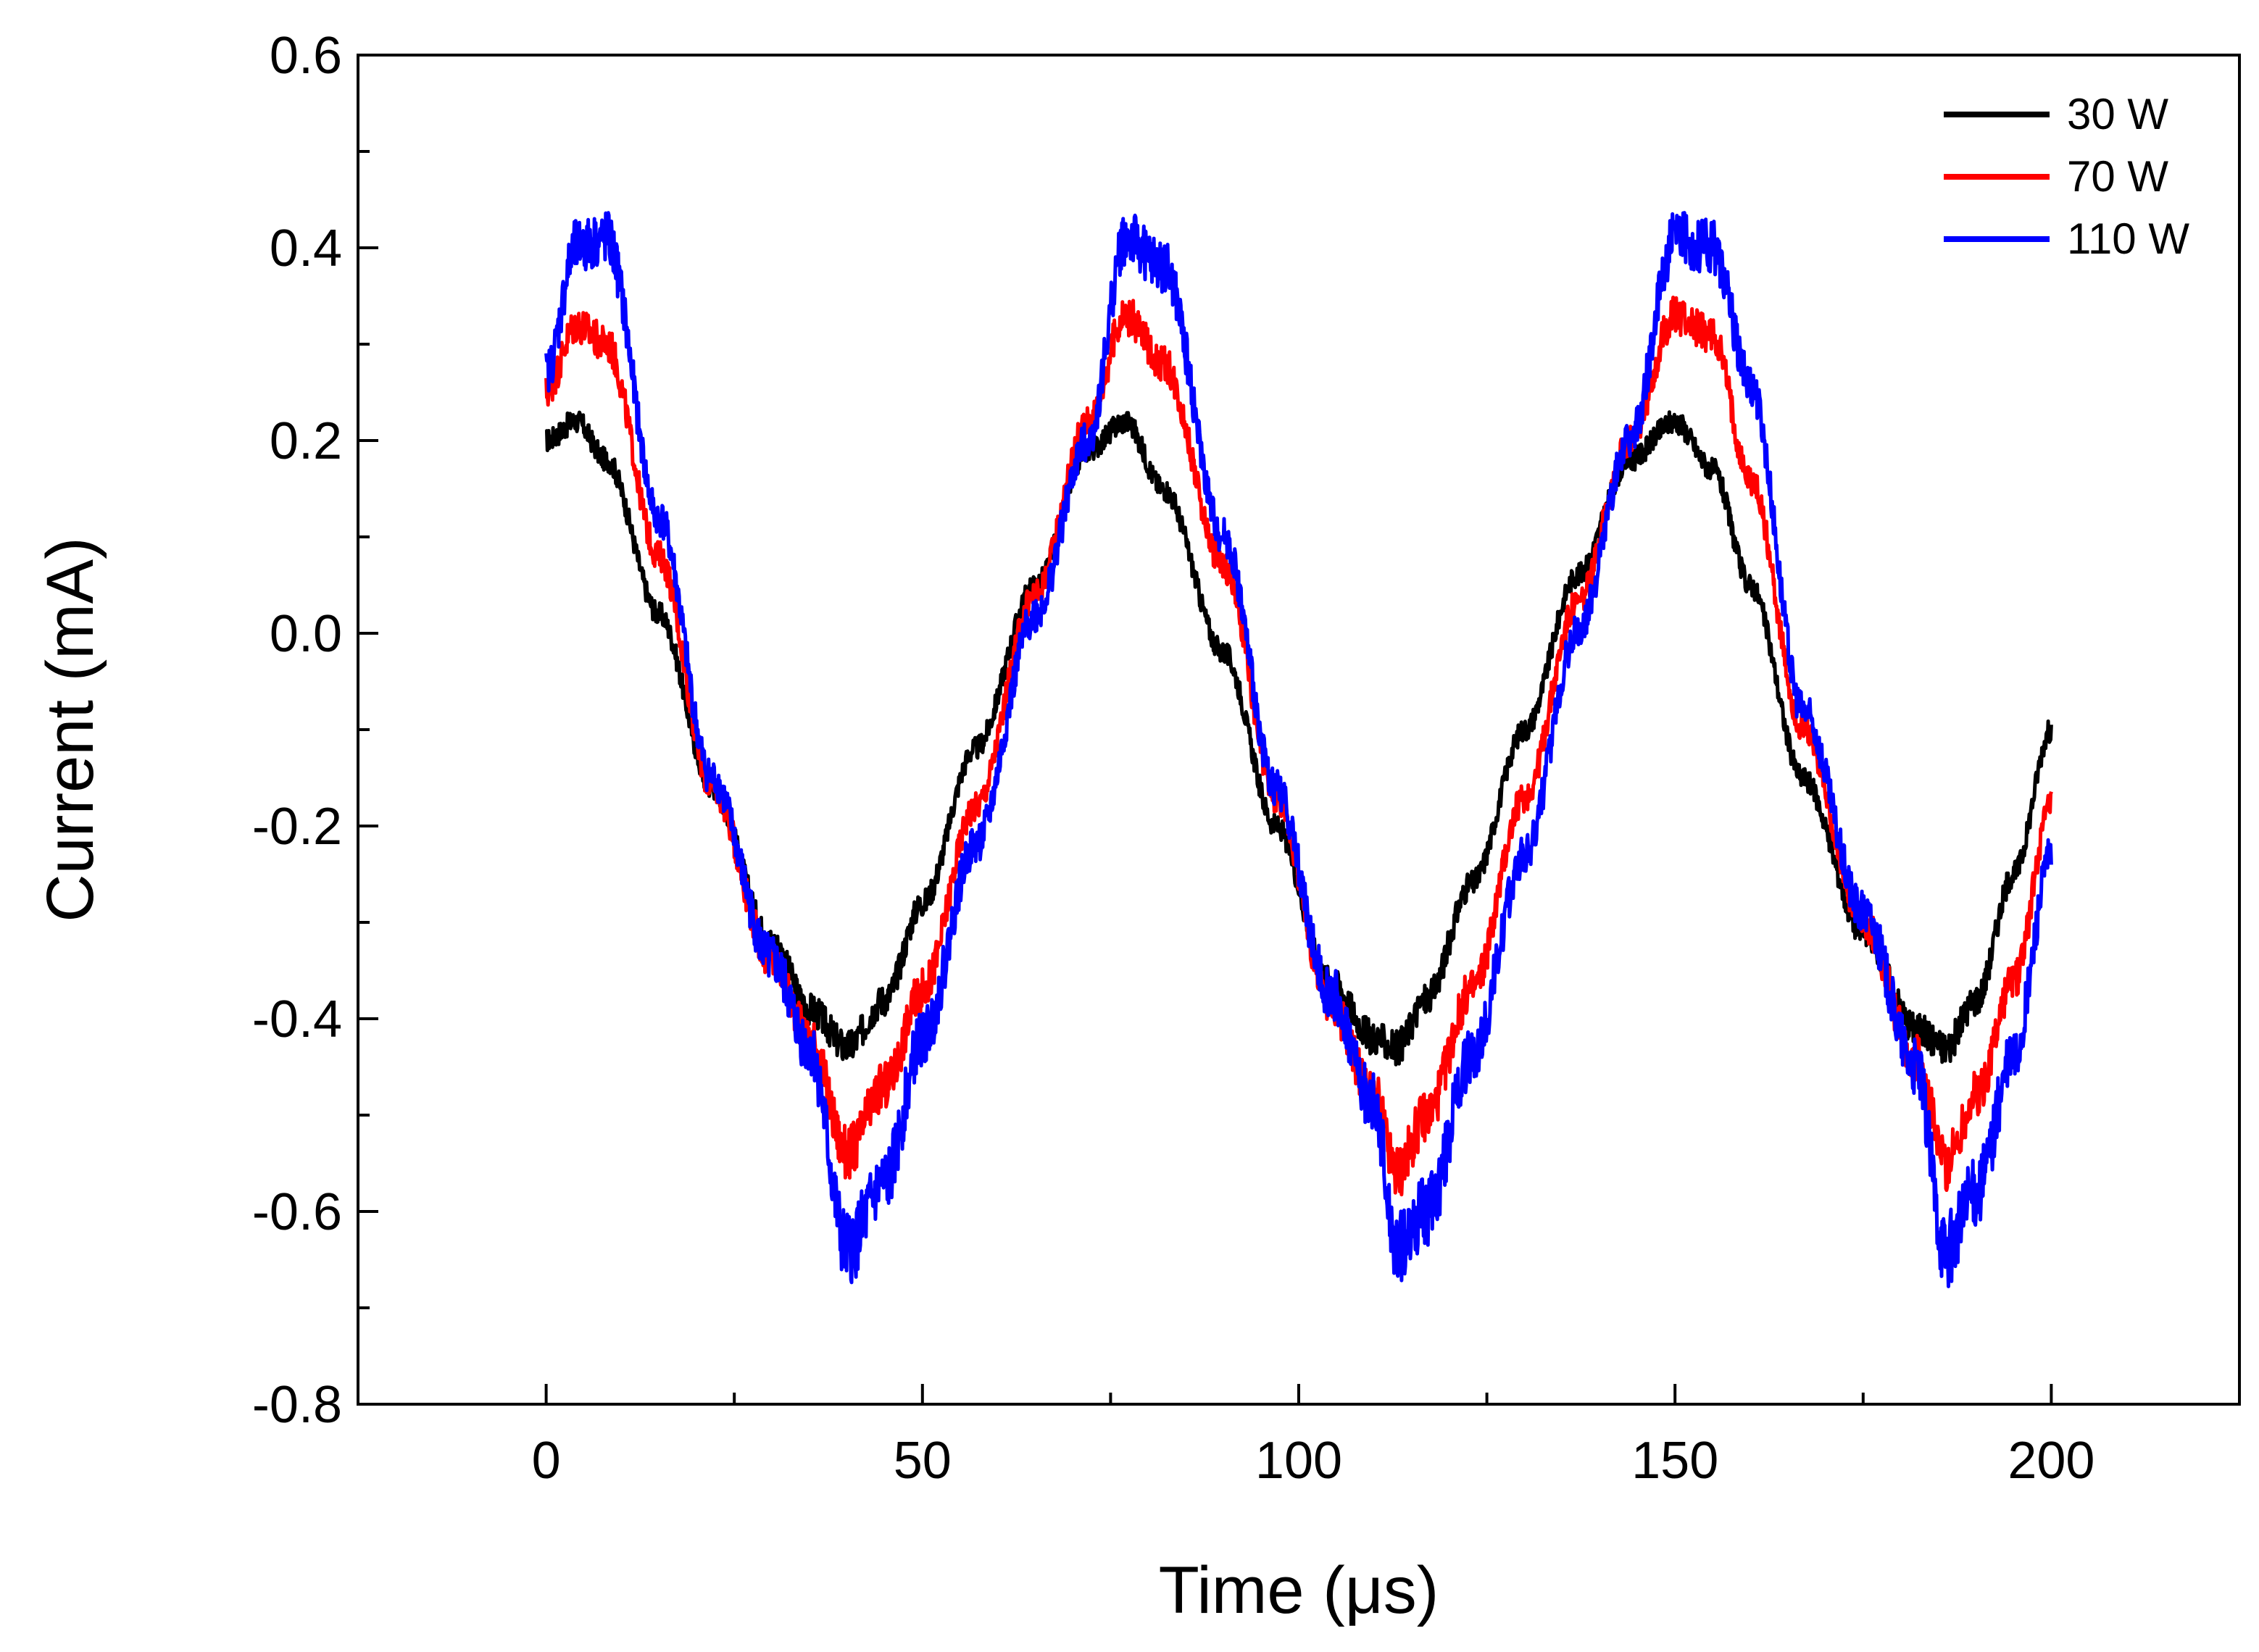  Describe the element at coordinates (1299, 1590) in the screenshot. I see `x-axis-title: Time (μs)` at that location.